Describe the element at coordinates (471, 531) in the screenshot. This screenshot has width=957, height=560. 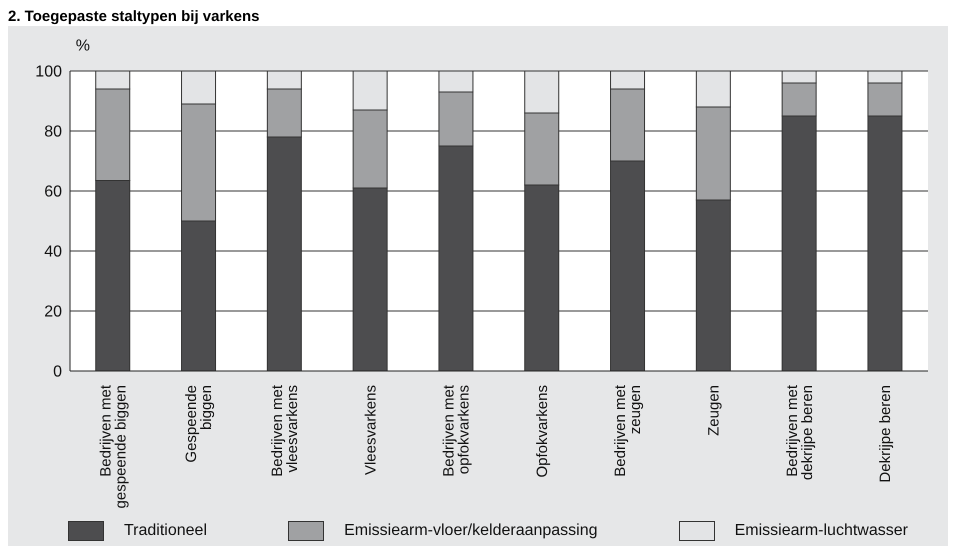
I see `legend-label: Emissiearm-vloer/kelderaanpassing` at that location.